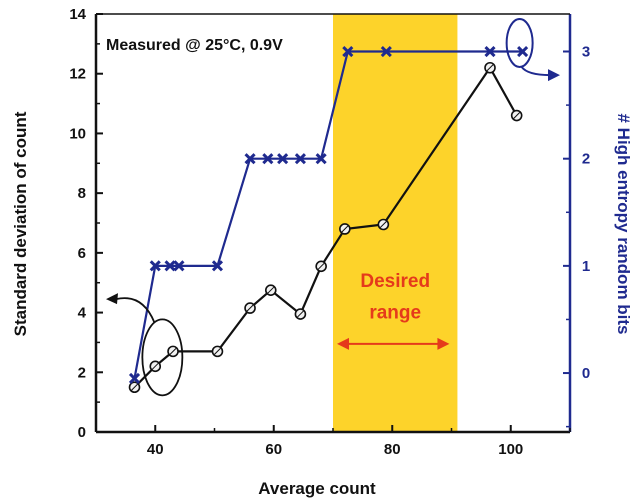 This screenshot has height=500, width=634. What do you see at coordinates (317, 488) in the screenshot?
I see `x-axis-title: Average count` at bounding box center [317, 488].